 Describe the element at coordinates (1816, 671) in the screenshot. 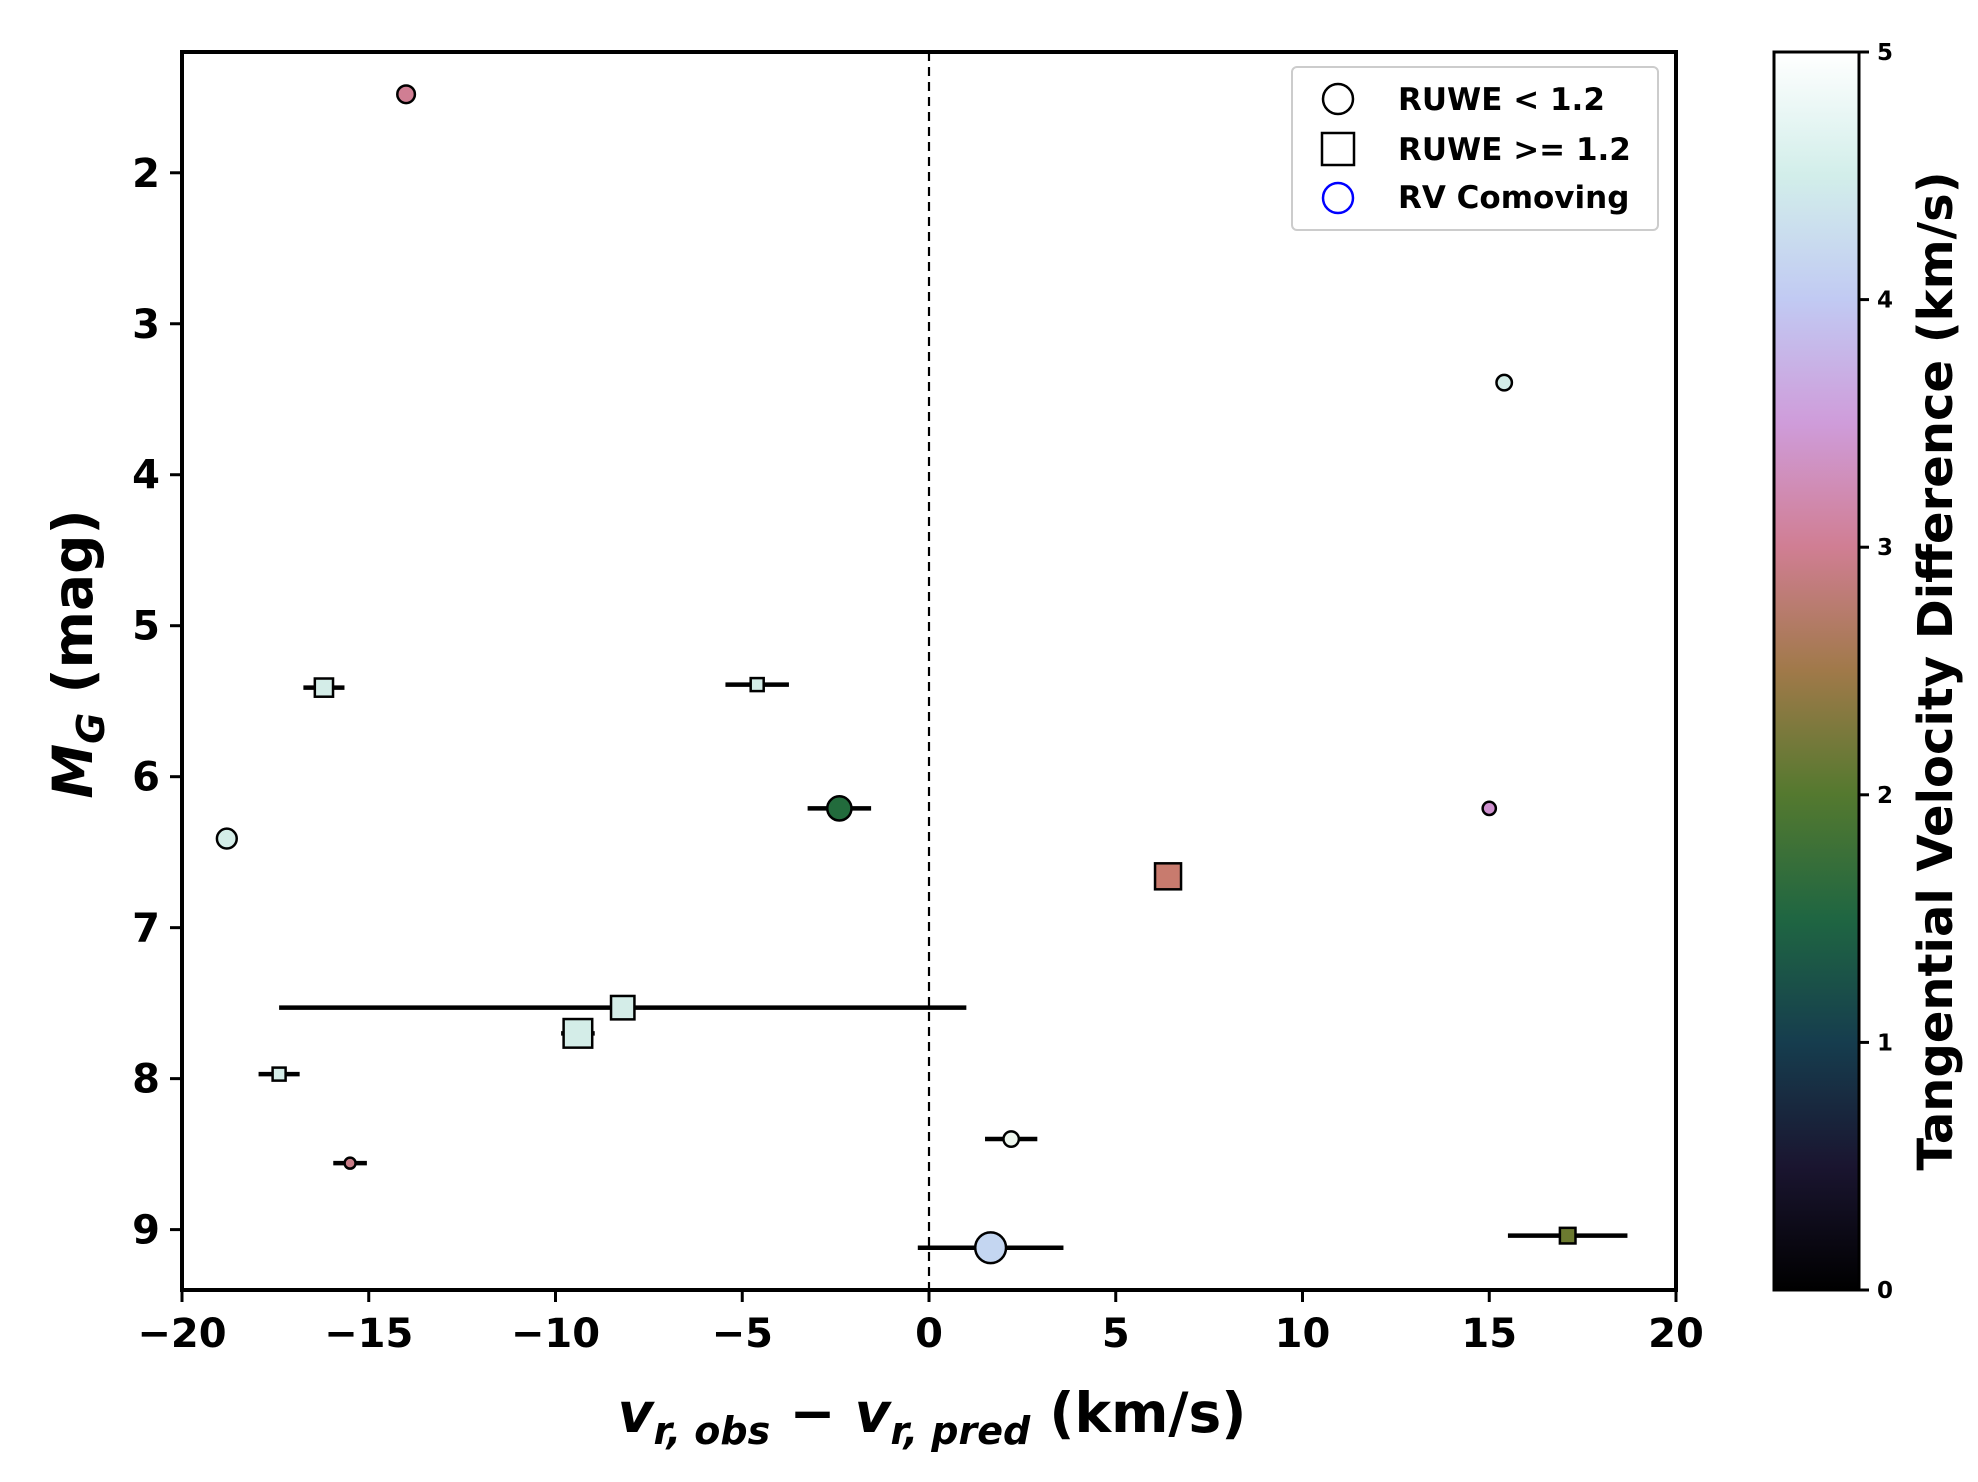

I see `colorbar-gradient` at that location.